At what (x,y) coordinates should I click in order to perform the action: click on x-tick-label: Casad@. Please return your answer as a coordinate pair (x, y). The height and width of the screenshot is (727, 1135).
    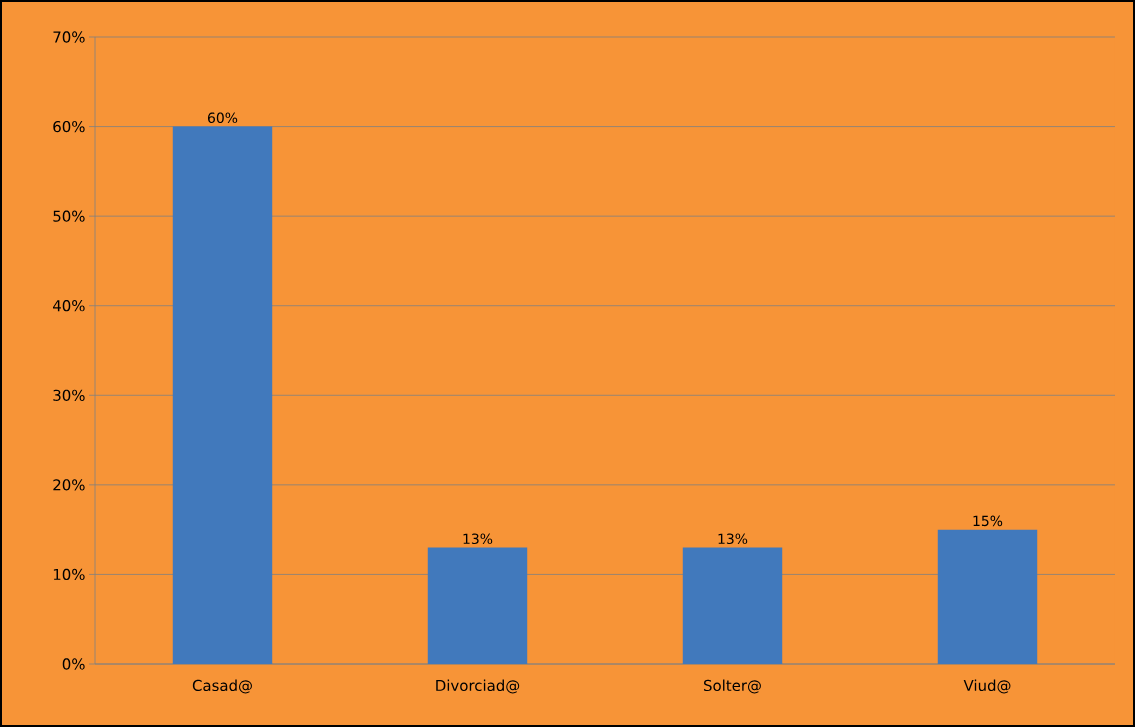
    Looking at the image, I should click on (222, 686).